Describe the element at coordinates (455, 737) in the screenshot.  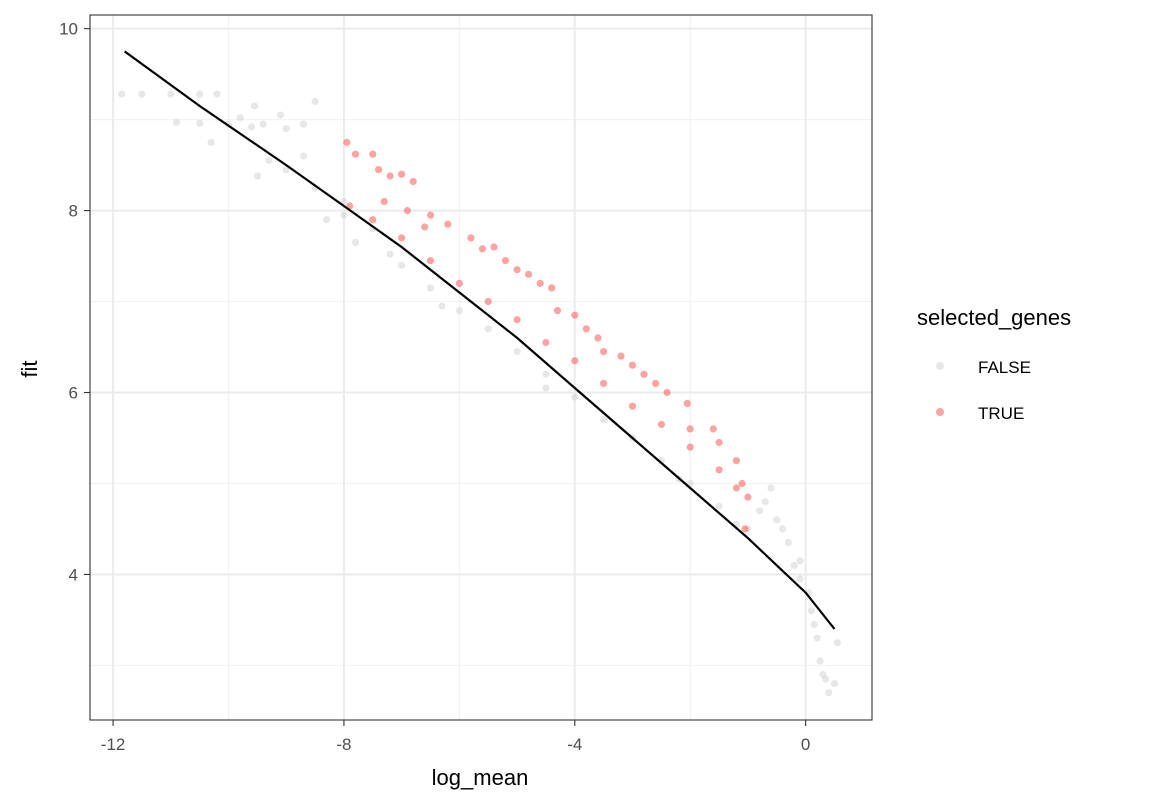
I see `x-axis-ticks: -12 -8 -4 0` at that location.